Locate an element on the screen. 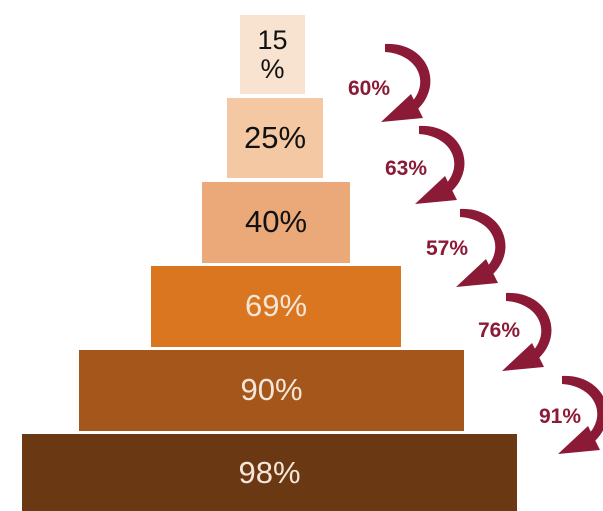 Image resolution: width=603 pixels, height=511 pixels. pyramid-tier-1-label: 15 % is located at coordinates (272, 54).